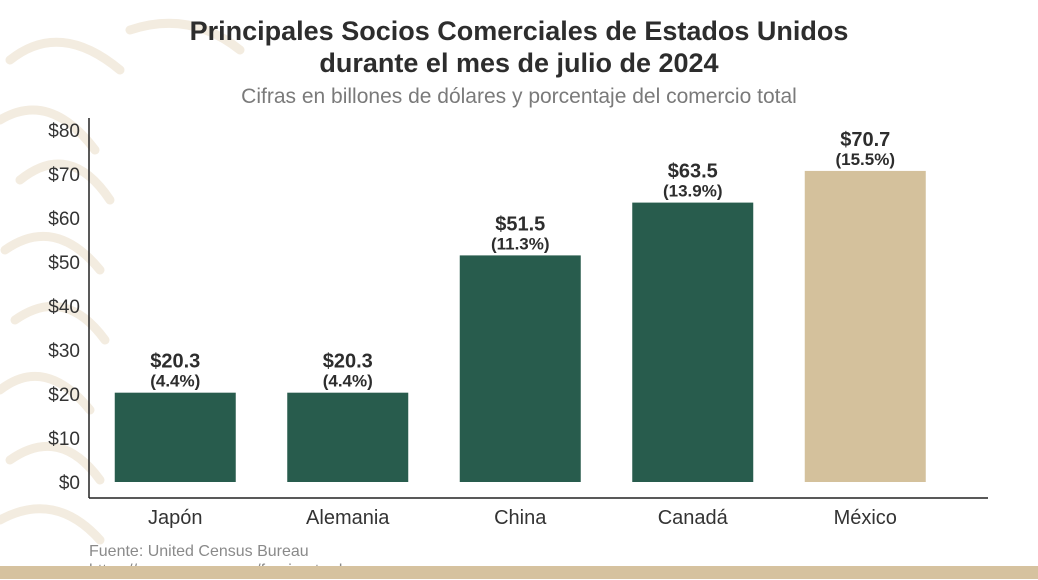 The height and width of the screenshot is (580, 1038). Describe the element at coordinates (64, 351) in the screenshot. I see `y-tick-label: $30` at that location.